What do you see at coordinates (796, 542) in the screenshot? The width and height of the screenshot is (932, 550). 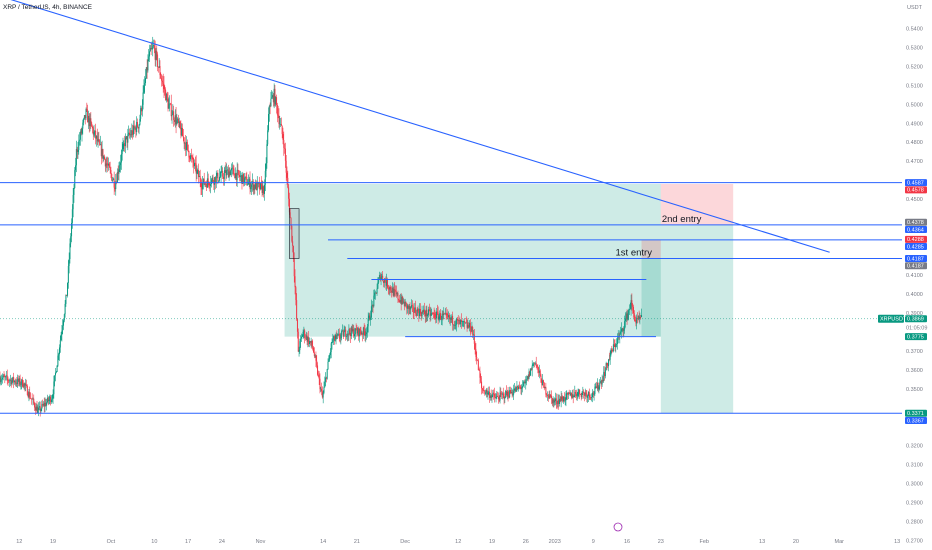 I see `x-tick-19: 20` at bounding box center [796, 542].